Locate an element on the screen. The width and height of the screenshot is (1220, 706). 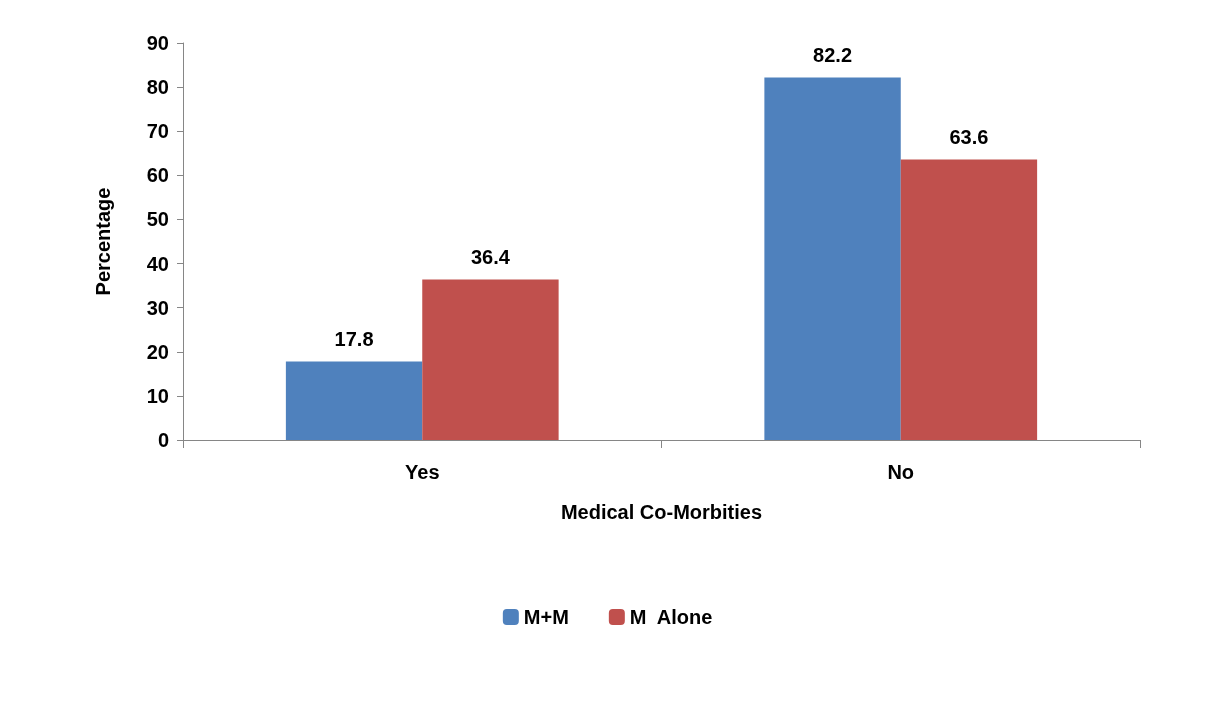
data-label: 82.2 is located at coordinates (833, 55).